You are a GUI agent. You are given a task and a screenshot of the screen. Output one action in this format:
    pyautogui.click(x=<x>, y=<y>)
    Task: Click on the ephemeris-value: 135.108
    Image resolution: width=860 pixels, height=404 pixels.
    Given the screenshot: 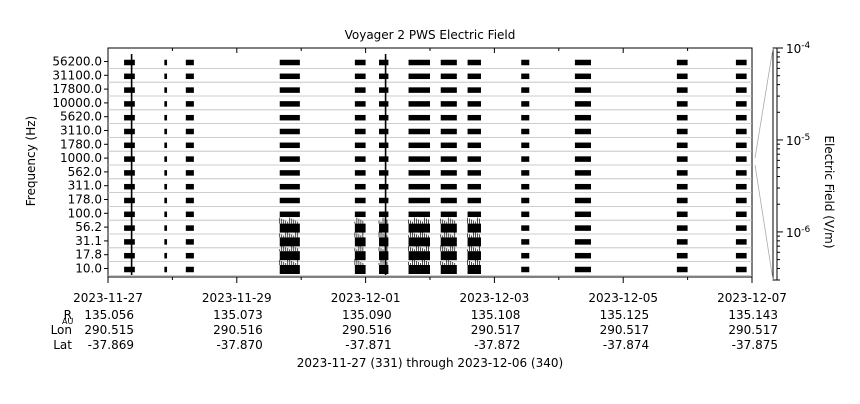 What is the action you would take?
    pyautogui.click(x=496, y=315)
    